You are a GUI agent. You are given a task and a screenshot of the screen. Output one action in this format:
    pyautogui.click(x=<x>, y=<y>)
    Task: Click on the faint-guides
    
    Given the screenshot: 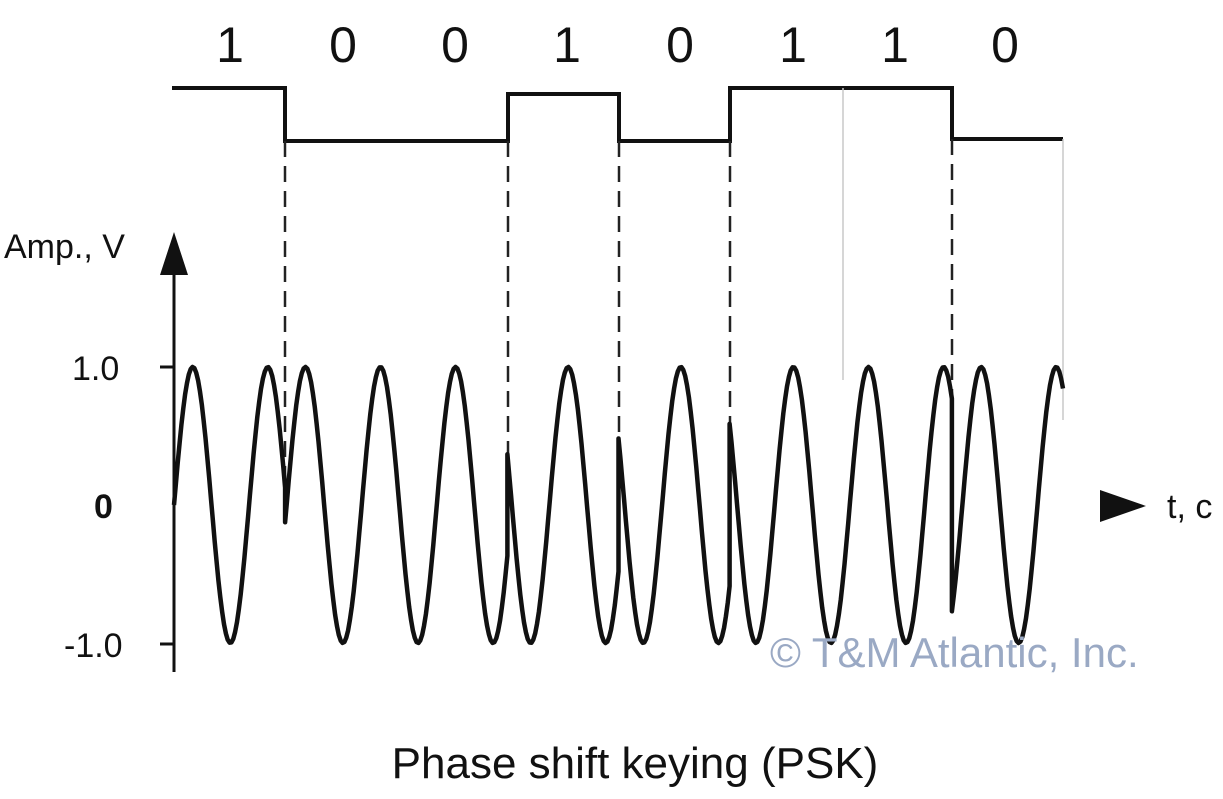 What is the action you would take?
    pyautogui.click(x=953, y=254)
    